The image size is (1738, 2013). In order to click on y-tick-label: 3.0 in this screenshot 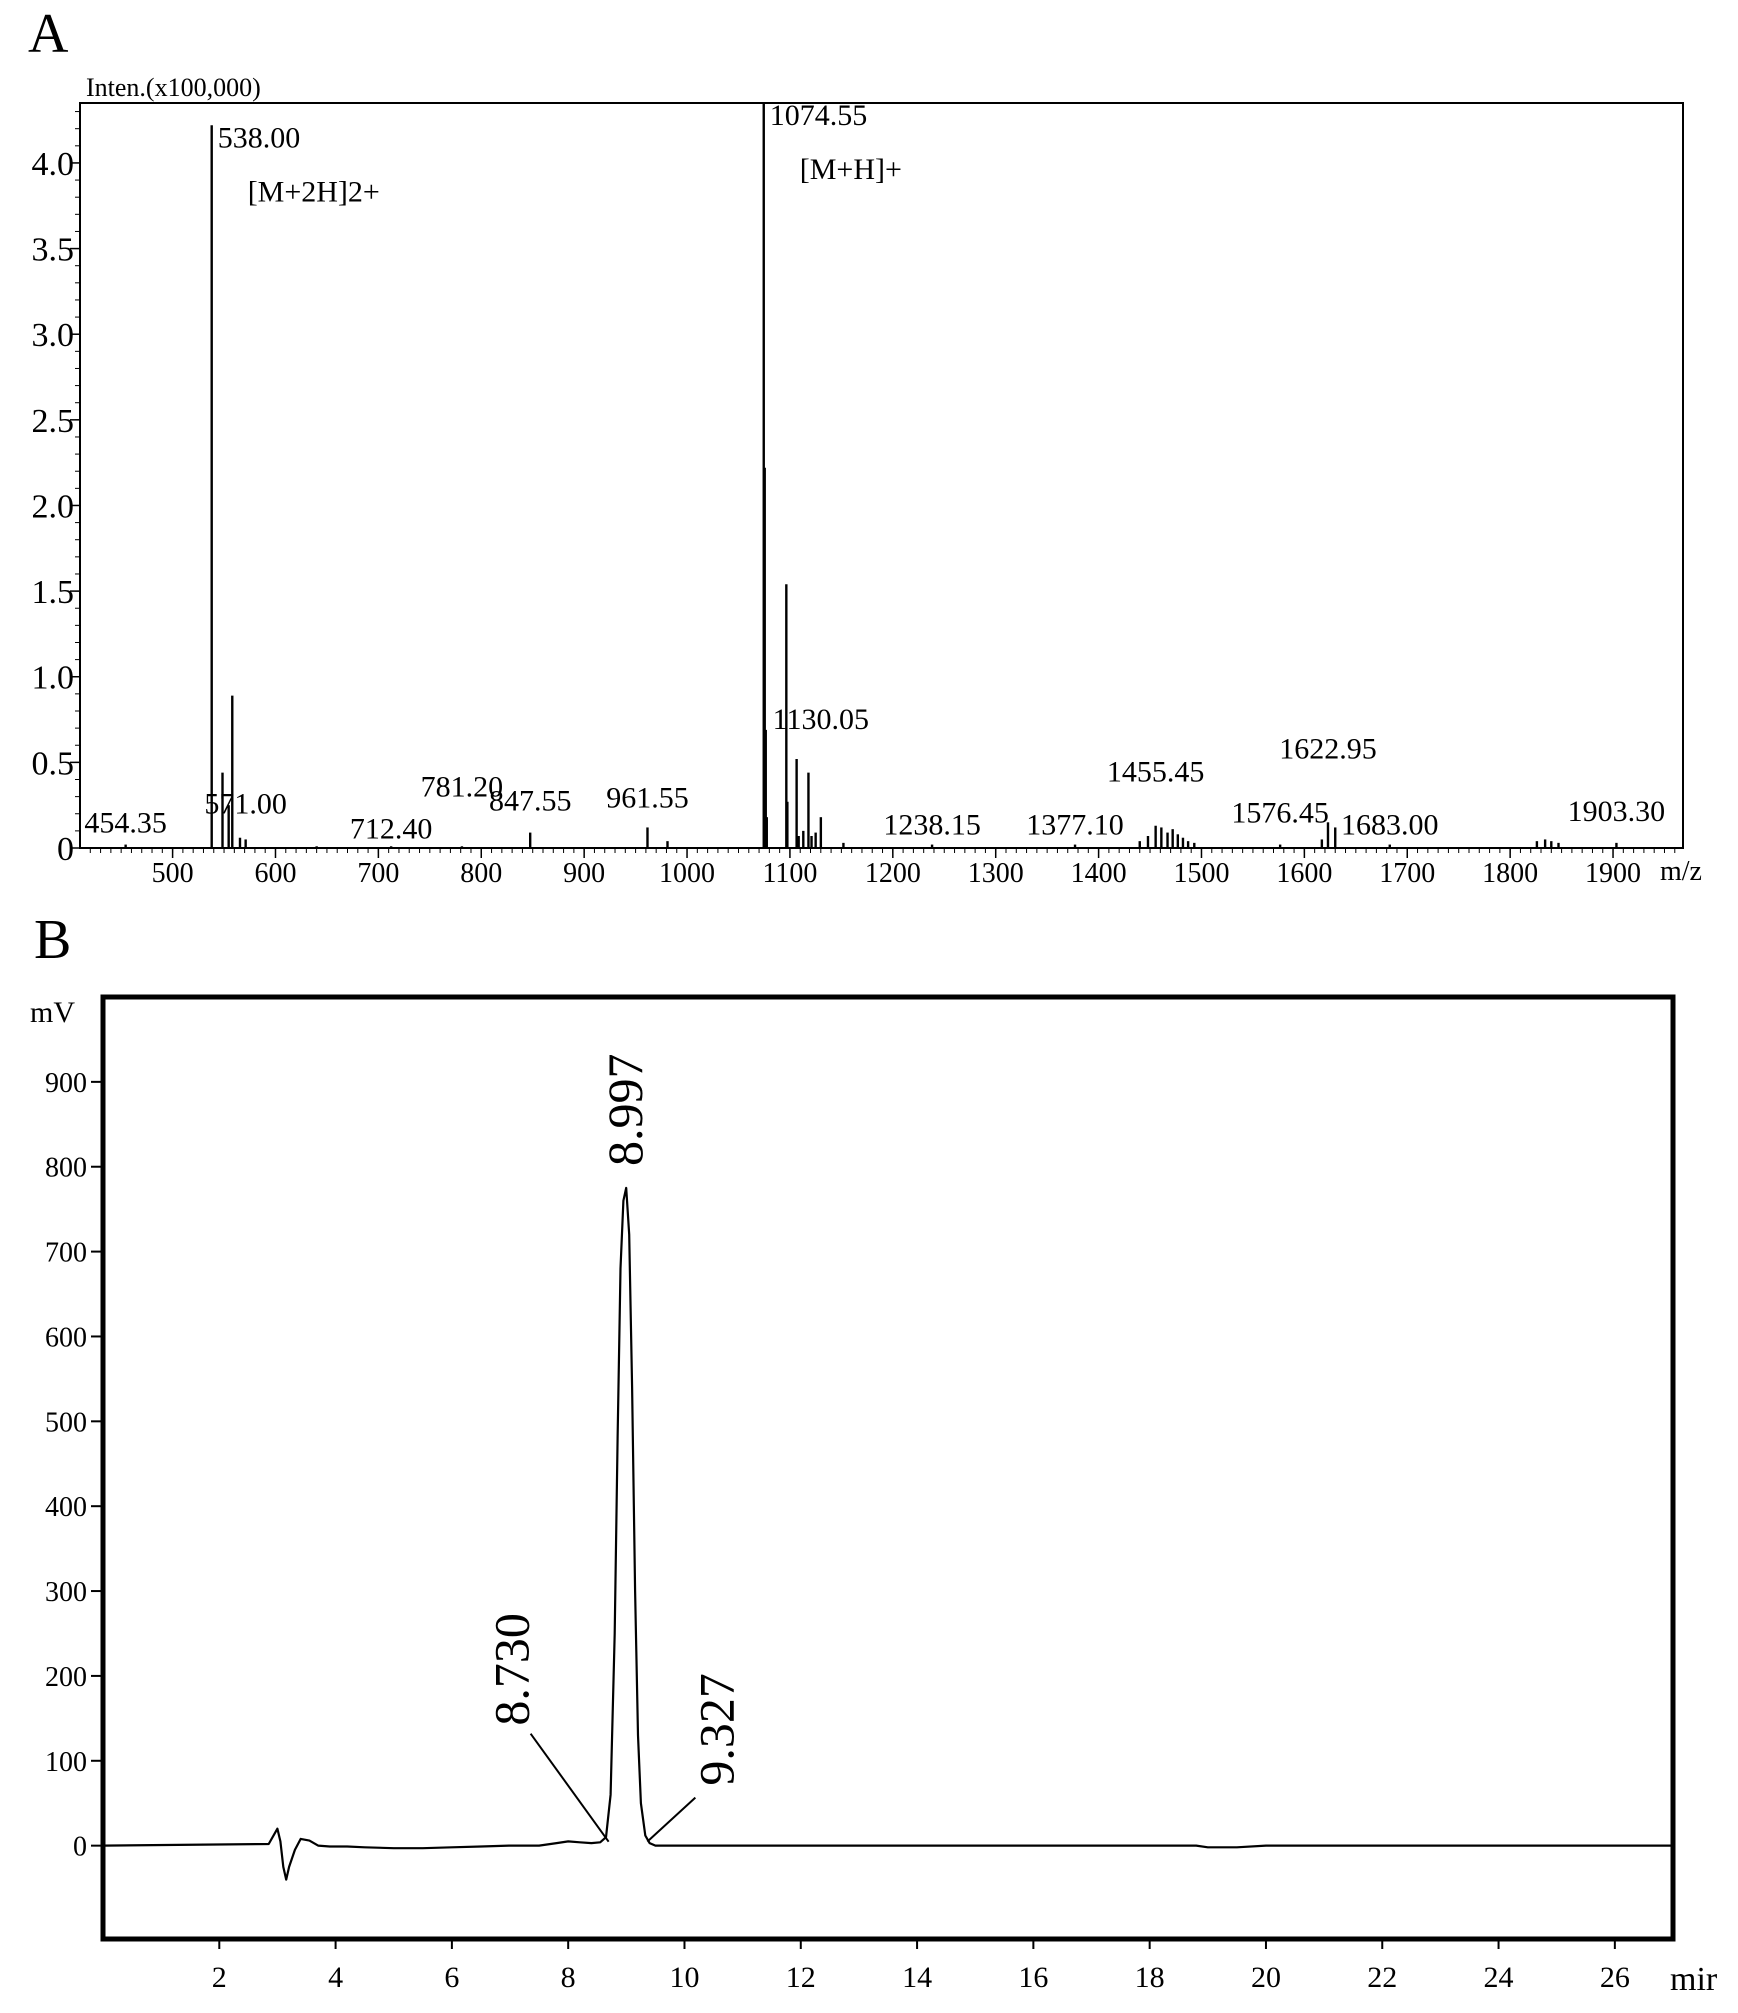, I will do `click(53, 335)`.